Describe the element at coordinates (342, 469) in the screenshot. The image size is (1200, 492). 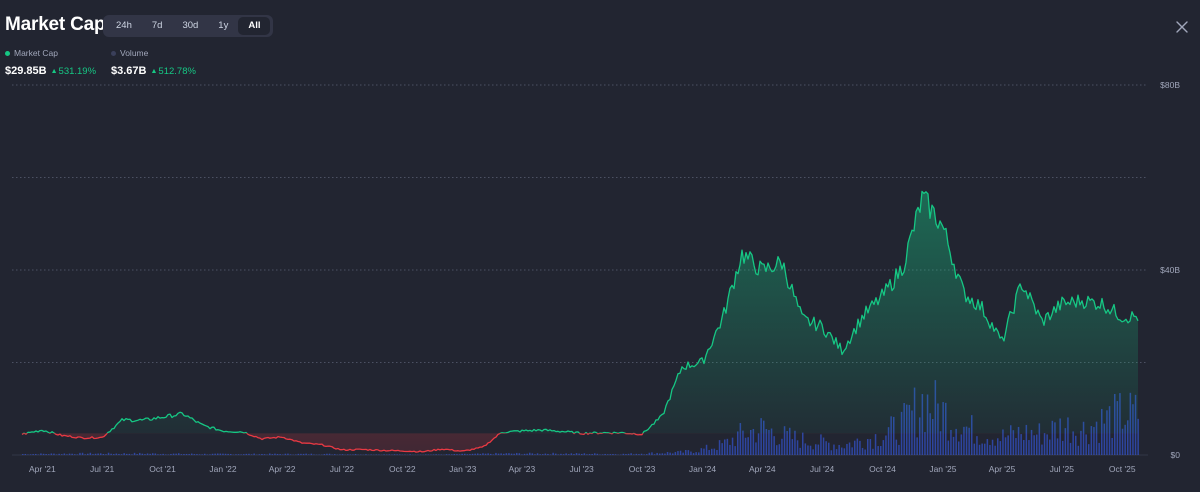
I see `x-tick-label: Jul '22` at that location.